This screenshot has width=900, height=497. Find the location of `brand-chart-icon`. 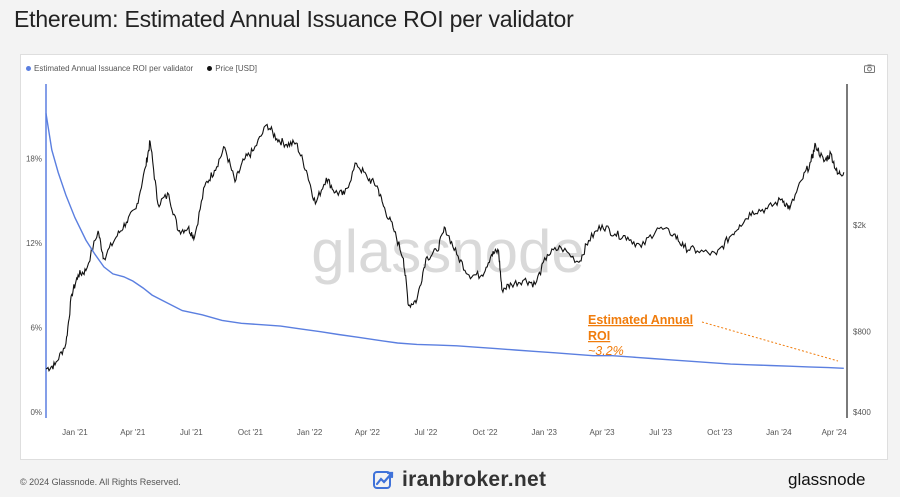

brand-chart-icon is located at coordinates (383, 480).